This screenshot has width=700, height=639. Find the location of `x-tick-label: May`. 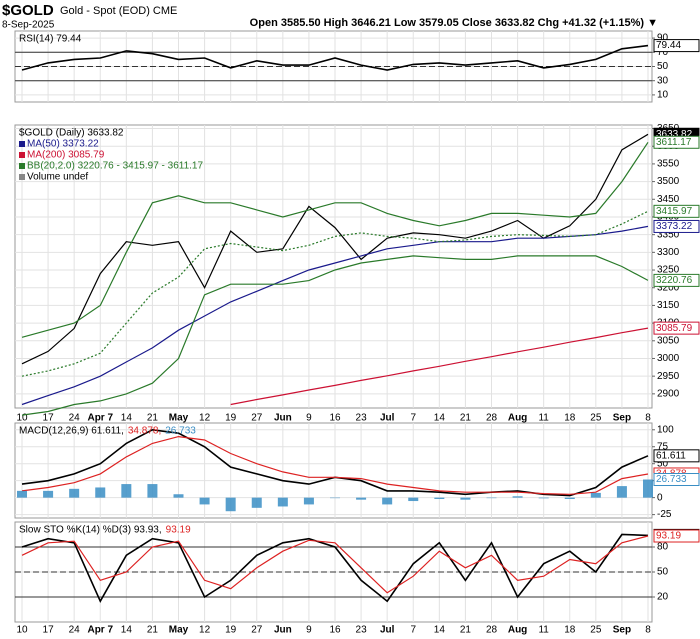

x-tick-label: May is located at coordinates (179, 418).